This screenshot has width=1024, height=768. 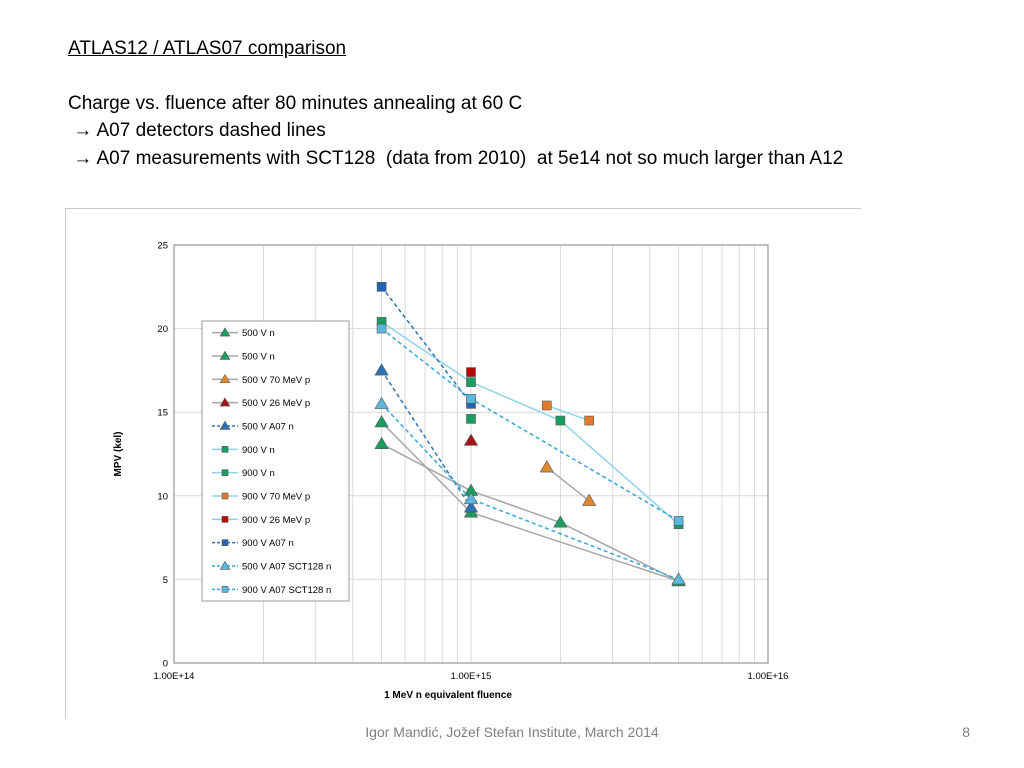 What do you see at coordinates (286, 567) in the screenshot?
I see `legend-label: 500 V A07 SCT128 n` at bounding box center [286, 567].